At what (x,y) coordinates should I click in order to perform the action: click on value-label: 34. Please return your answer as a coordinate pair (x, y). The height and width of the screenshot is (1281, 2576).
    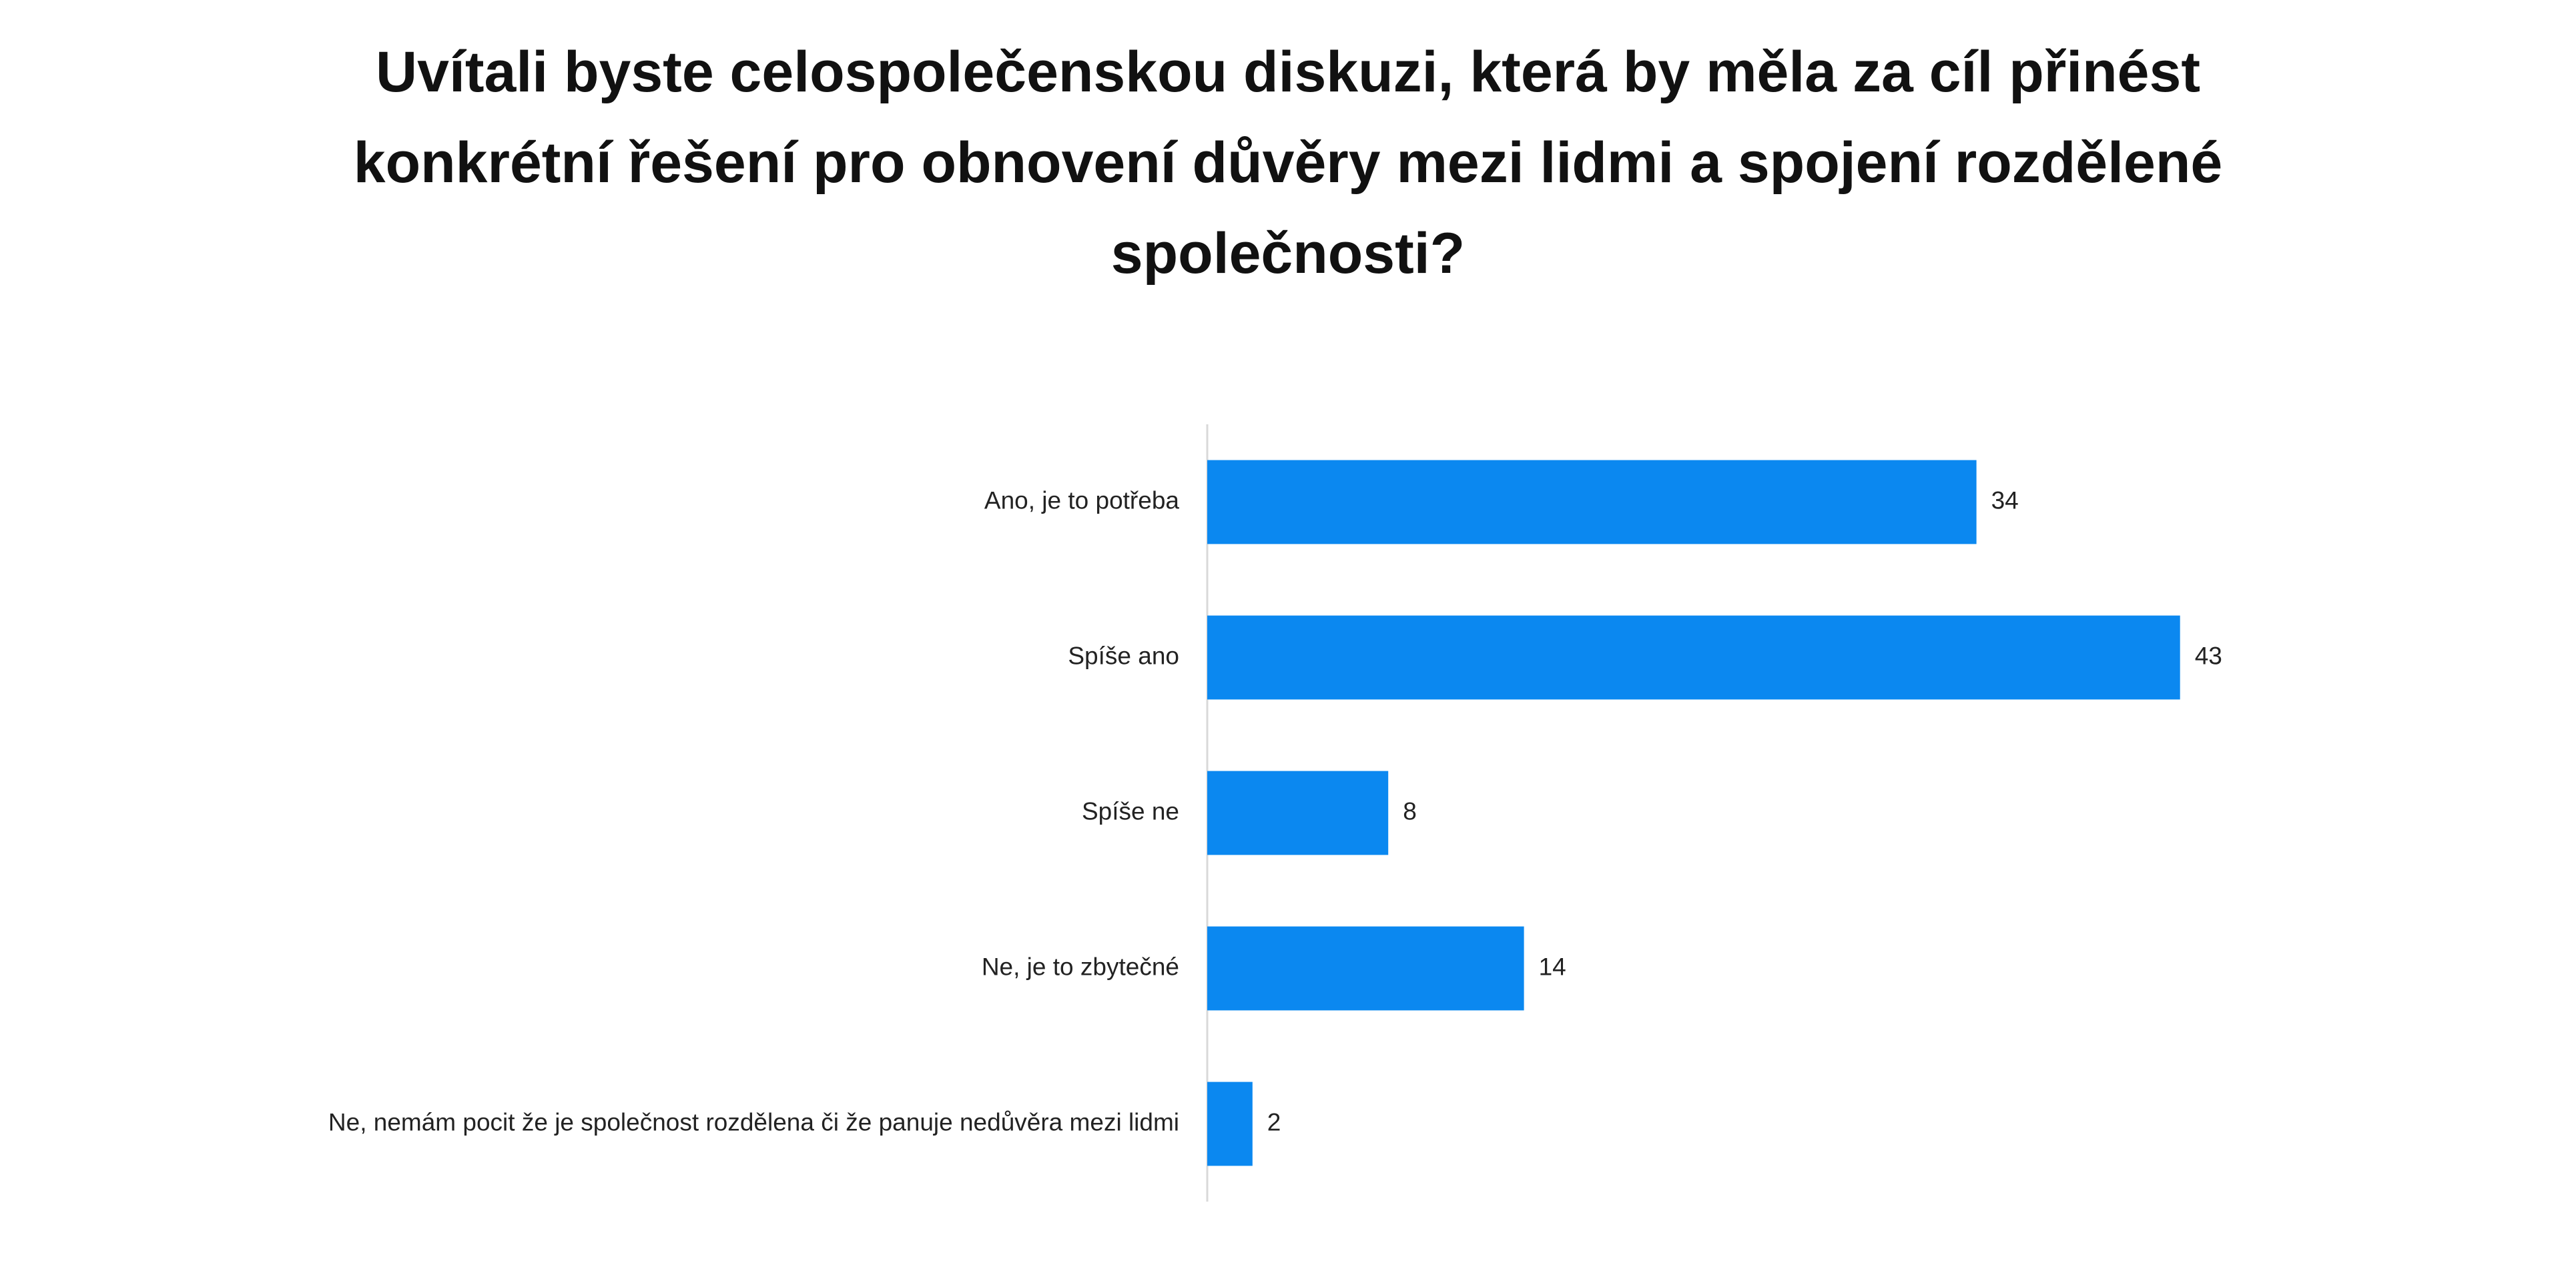
    Looking at the image, I should click on (2005, 500).